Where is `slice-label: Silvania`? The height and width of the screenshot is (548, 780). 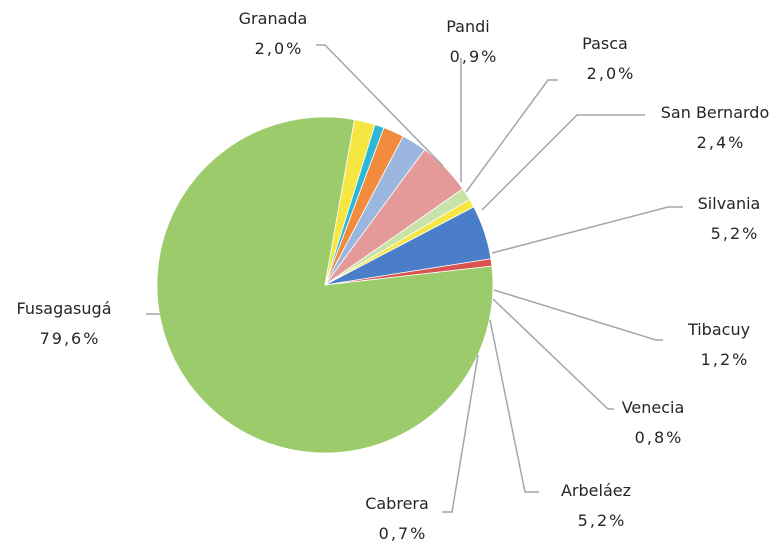
slice-label: Silvania is located at coordinates (729, 203).